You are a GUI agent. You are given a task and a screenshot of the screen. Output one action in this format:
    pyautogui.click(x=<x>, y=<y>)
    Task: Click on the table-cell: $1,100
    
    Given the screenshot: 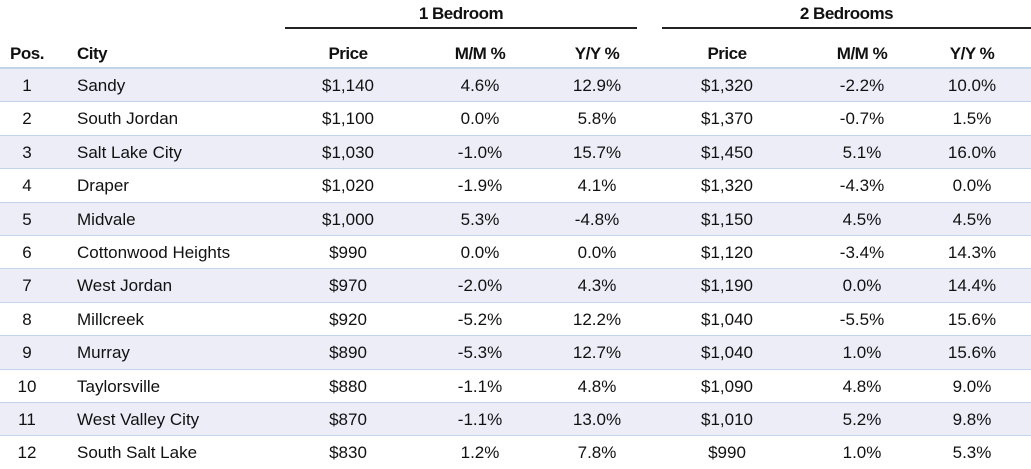 What is the action you would take?
    pyautogui.click(x=348, y=119)
    